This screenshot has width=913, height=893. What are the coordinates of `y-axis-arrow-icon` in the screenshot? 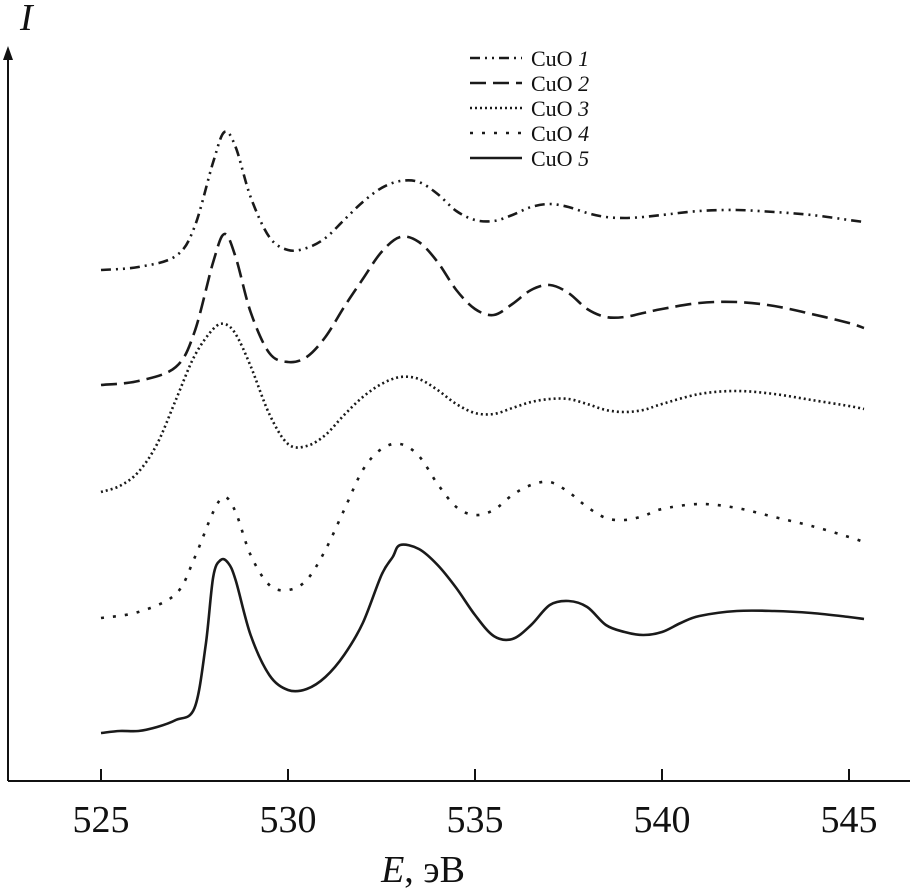 It's located at (8, 53).